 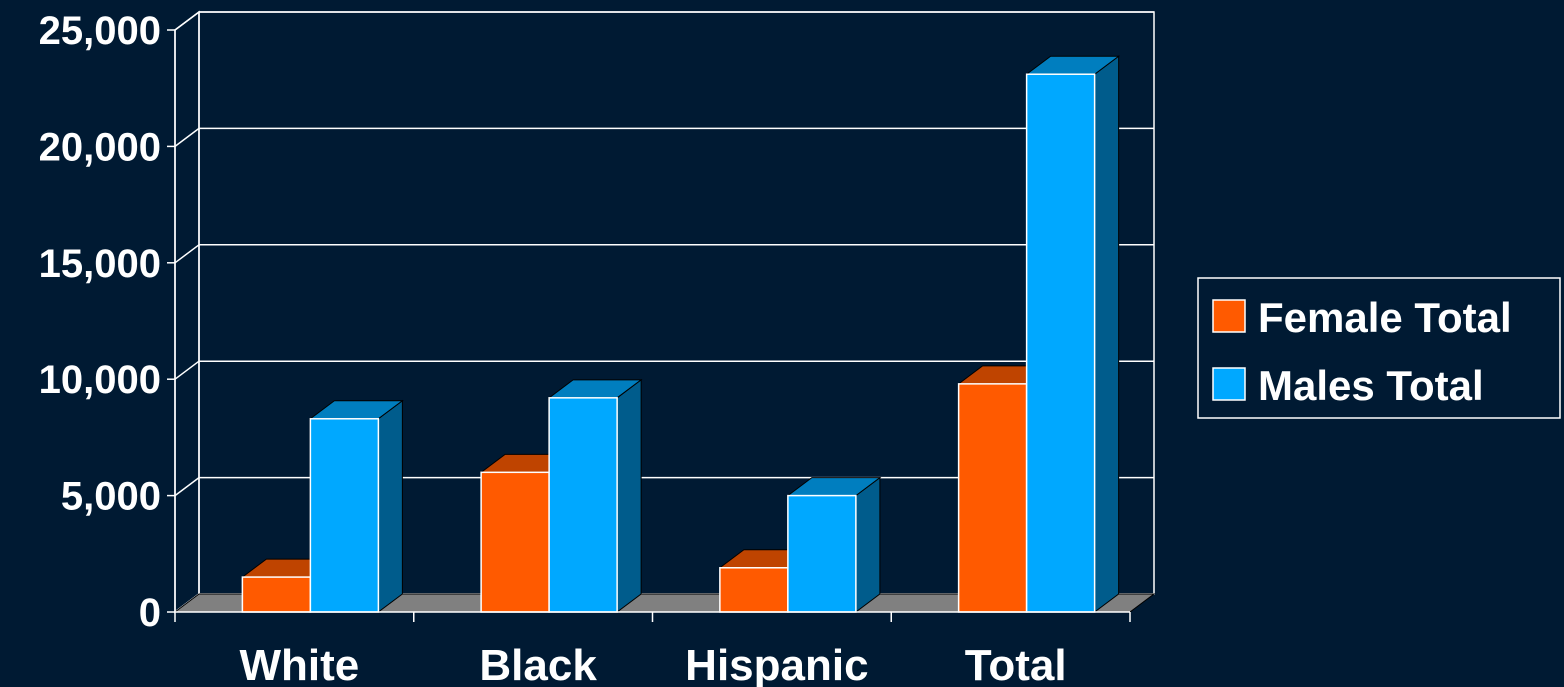 What do you see at coordinates (100, 264) in the screenshot?
I see `y-tick-label: 15,000` at bounding box center [100, 264].